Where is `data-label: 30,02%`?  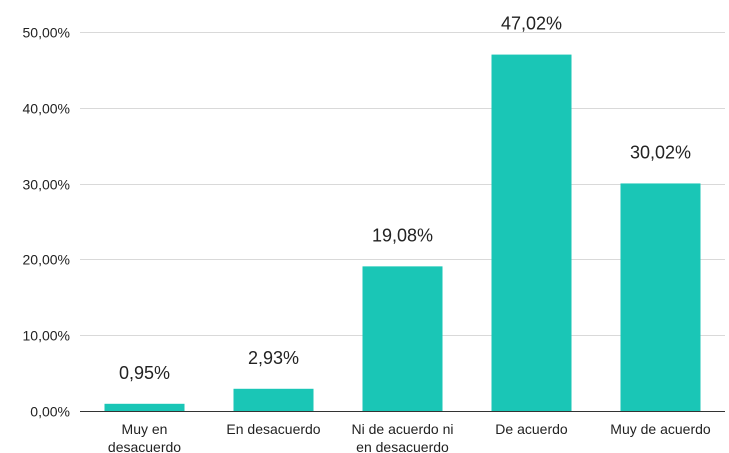 data-label: 30,02% is located at coordinates (660, 152).